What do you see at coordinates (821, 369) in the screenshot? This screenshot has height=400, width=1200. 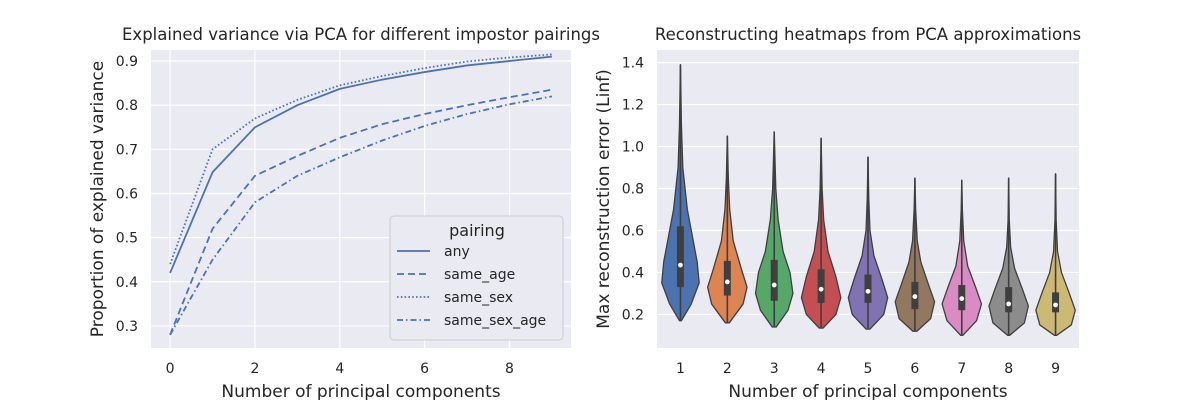 I see `right-x-tick-label: 4` at bounding box center [821, 369].